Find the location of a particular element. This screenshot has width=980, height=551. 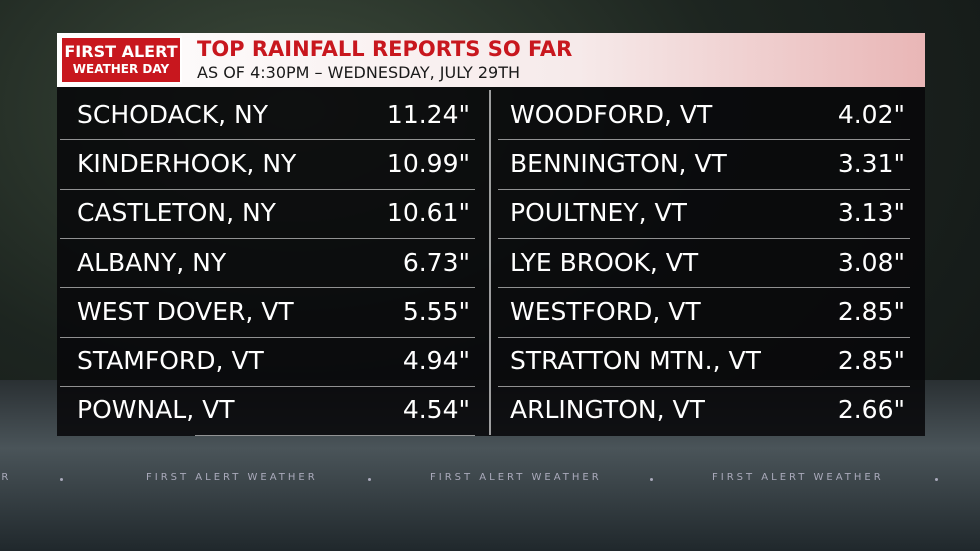

city: ALBANY, NY is located at coordinates (152, 262).